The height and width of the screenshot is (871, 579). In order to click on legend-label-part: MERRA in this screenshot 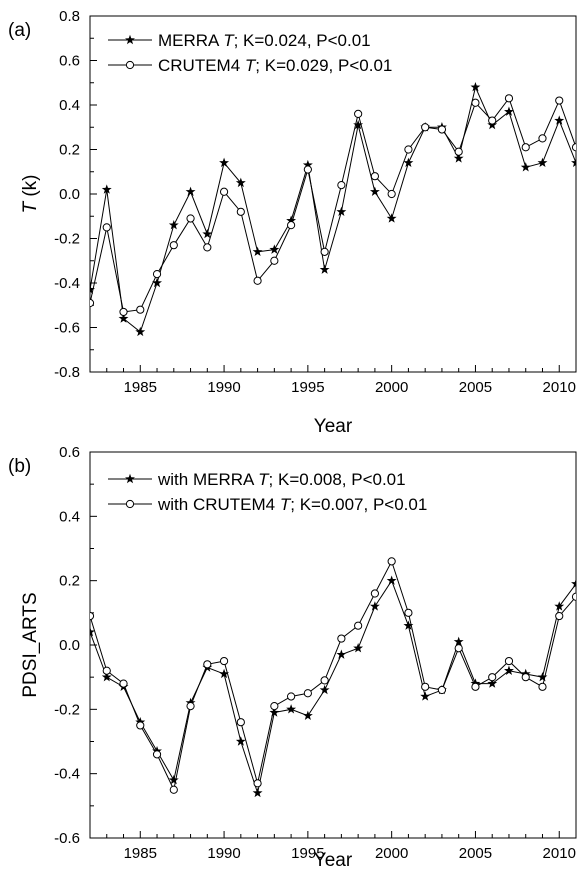, I will do `click(190, 40)`.